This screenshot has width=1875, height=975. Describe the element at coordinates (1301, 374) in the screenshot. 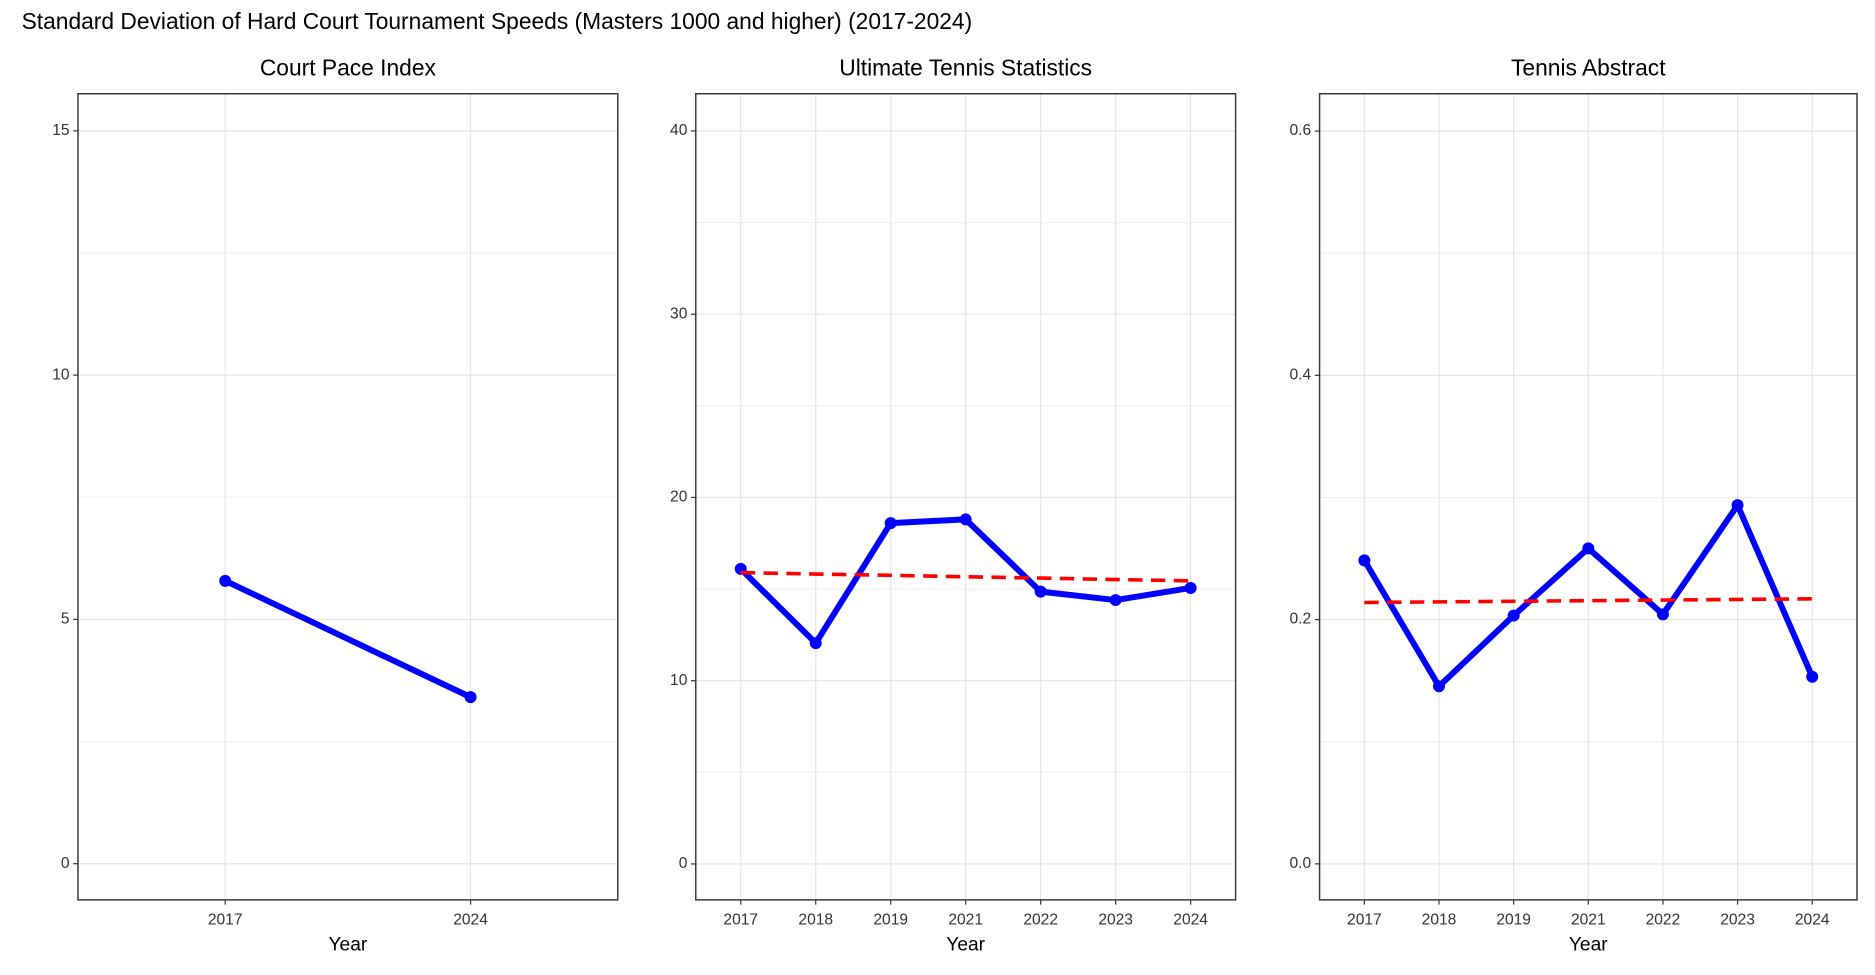

I see `y-tick-label: 0.4` at that location.